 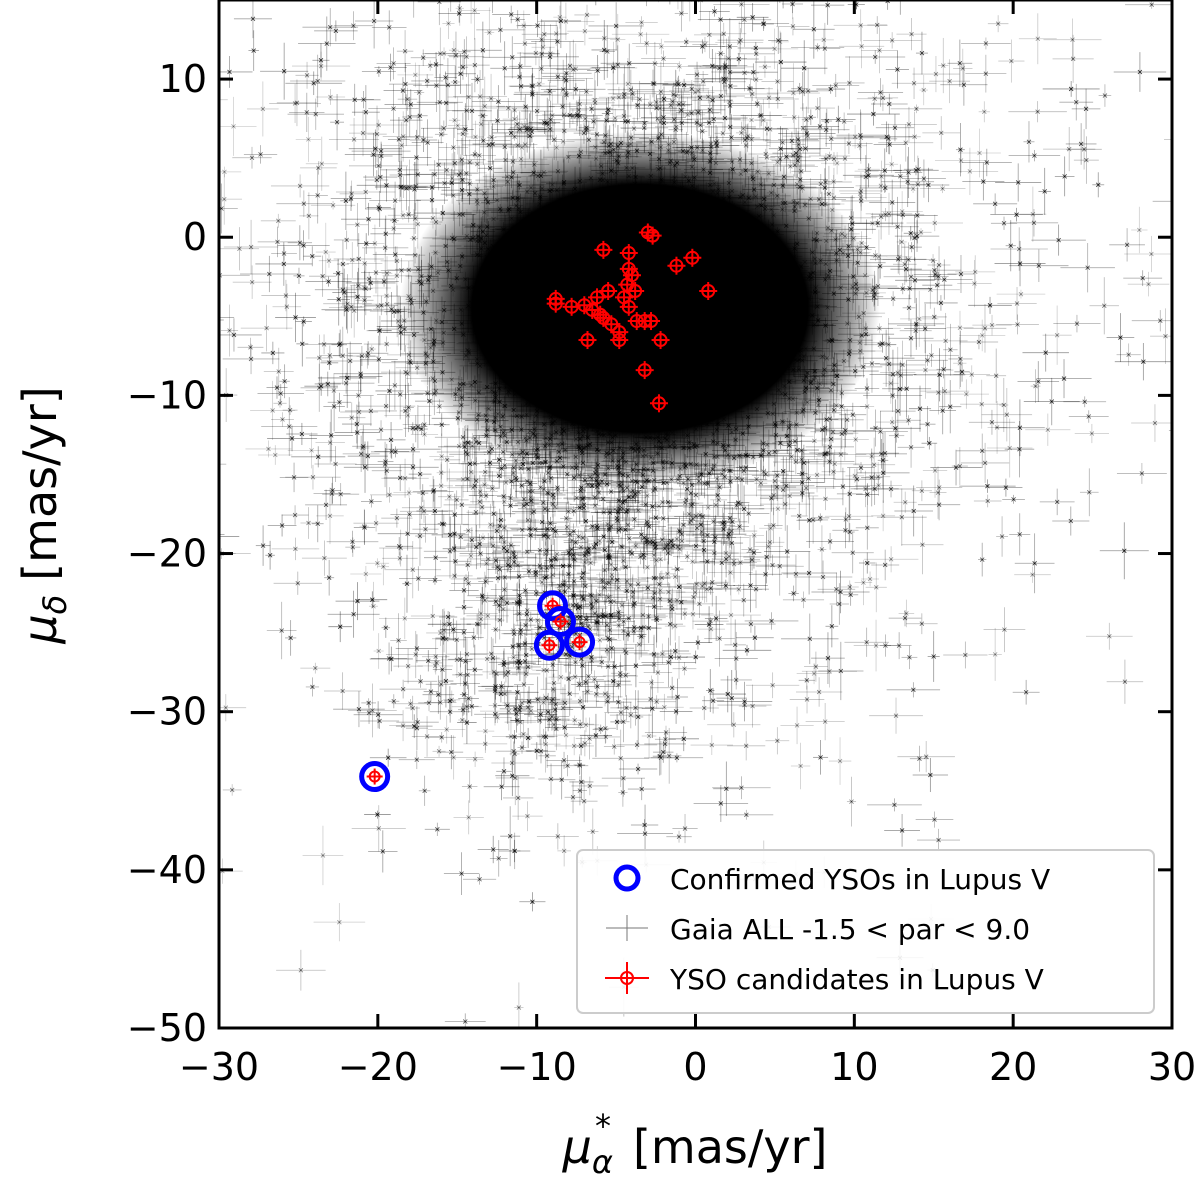 What do you see at coordinates (183, 79) in the screenshot?
I see `y-tick-label: 10` at bounding box center [183, 79].